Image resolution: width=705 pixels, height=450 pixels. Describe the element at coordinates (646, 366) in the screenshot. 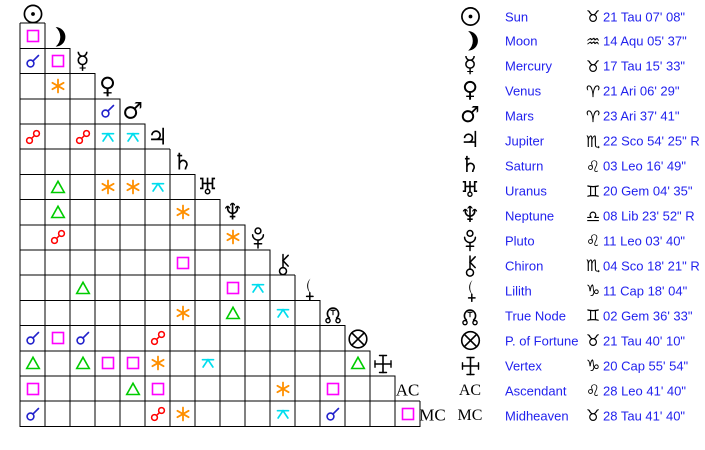

I see `legend-position: 20 Cap 55' 54"` at that location.